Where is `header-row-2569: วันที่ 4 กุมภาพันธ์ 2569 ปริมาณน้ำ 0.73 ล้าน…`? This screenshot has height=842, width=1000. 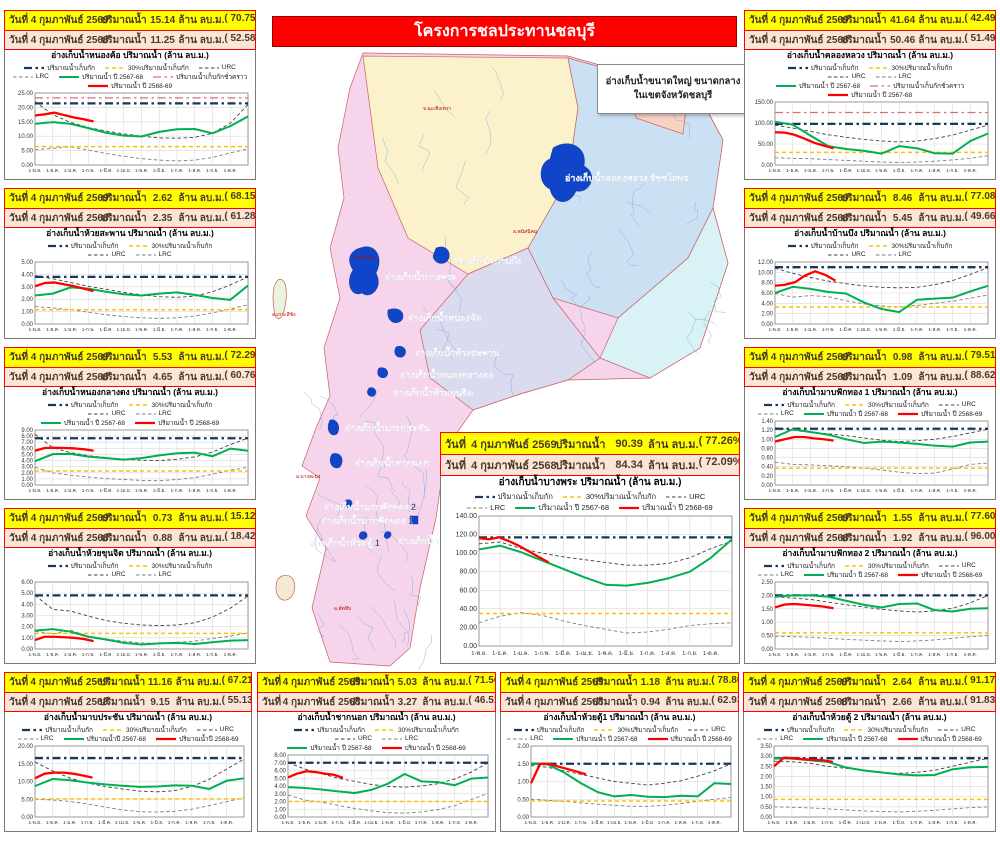
header-row-2569: วันที่ 4 กุมภาพันธ์ 2569 ปริมาณน้ำ 0.73 ล้าน… is located at coordinates (130, 518).